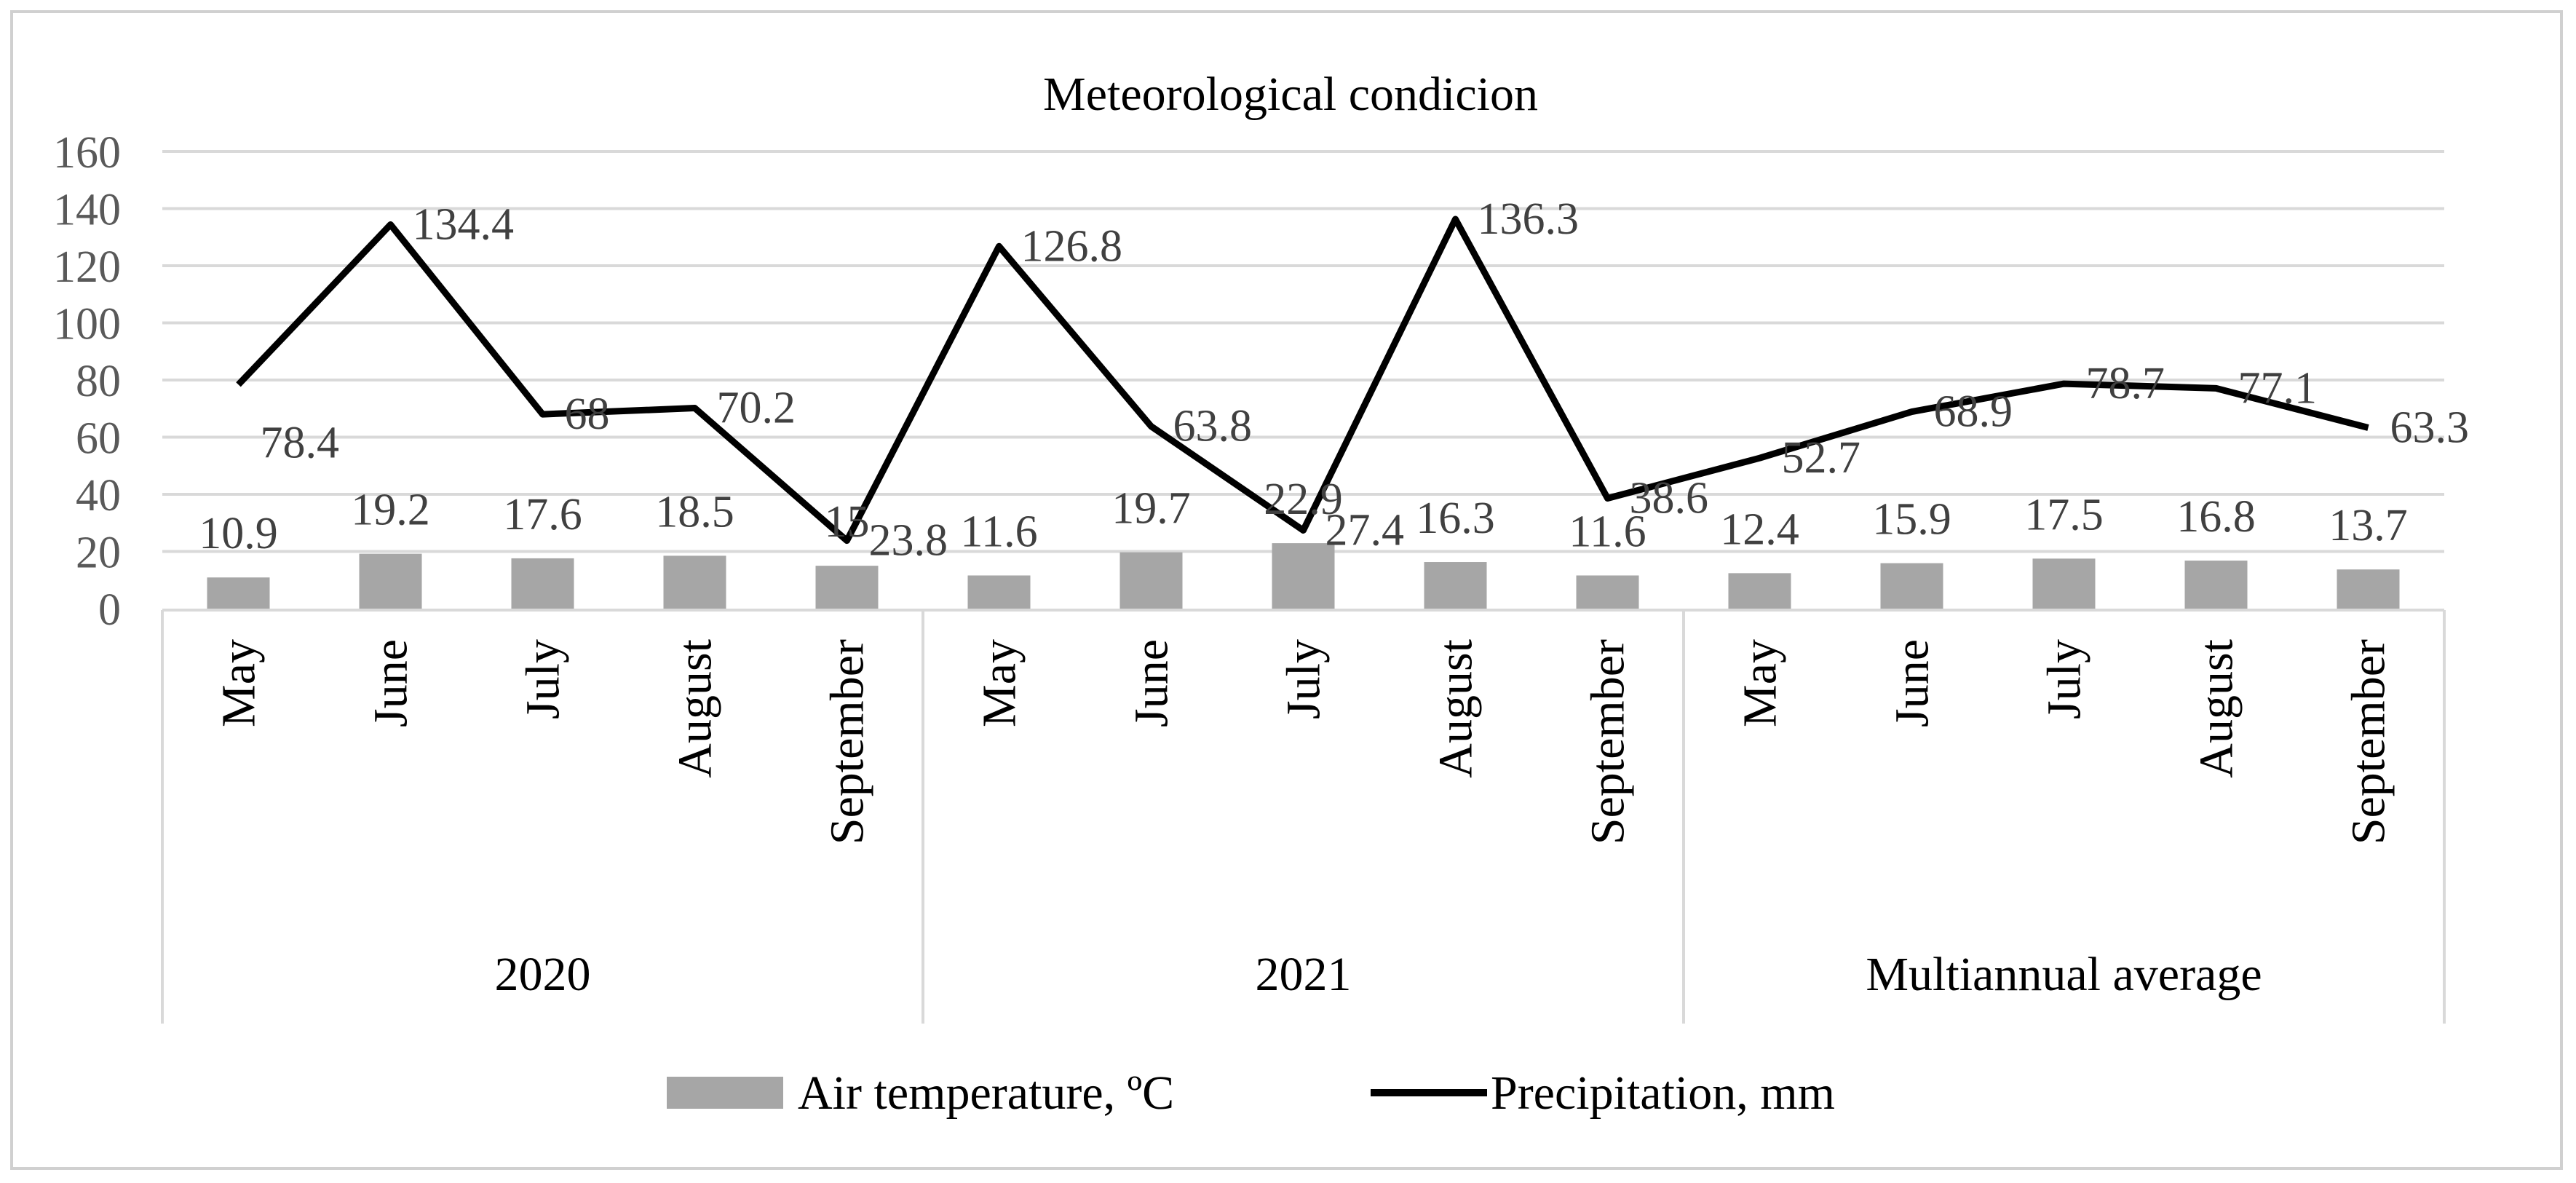 The height and width of the screenshot is (1183, 2576). What do you see at coordinates (464, 224) in the screenshot?
I see `line-data-label: 134.4` at bounding box center [464, 224].